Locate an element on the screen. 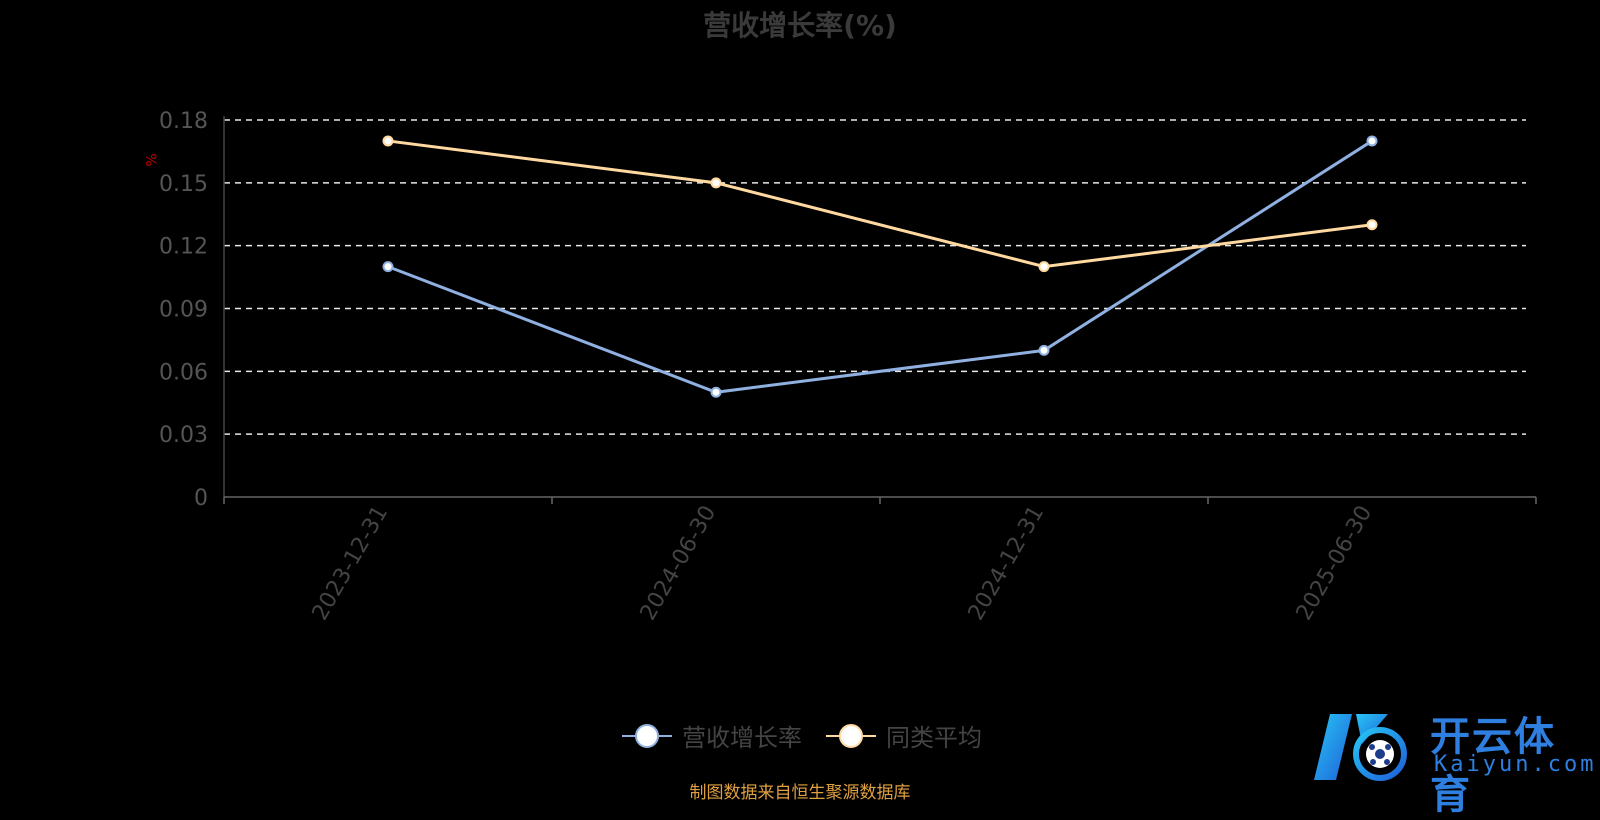 Image resolution: width=1600 pixels, height=820 pixels. y-tick-label-5: 0.15 is located at coordinates (183, 184).